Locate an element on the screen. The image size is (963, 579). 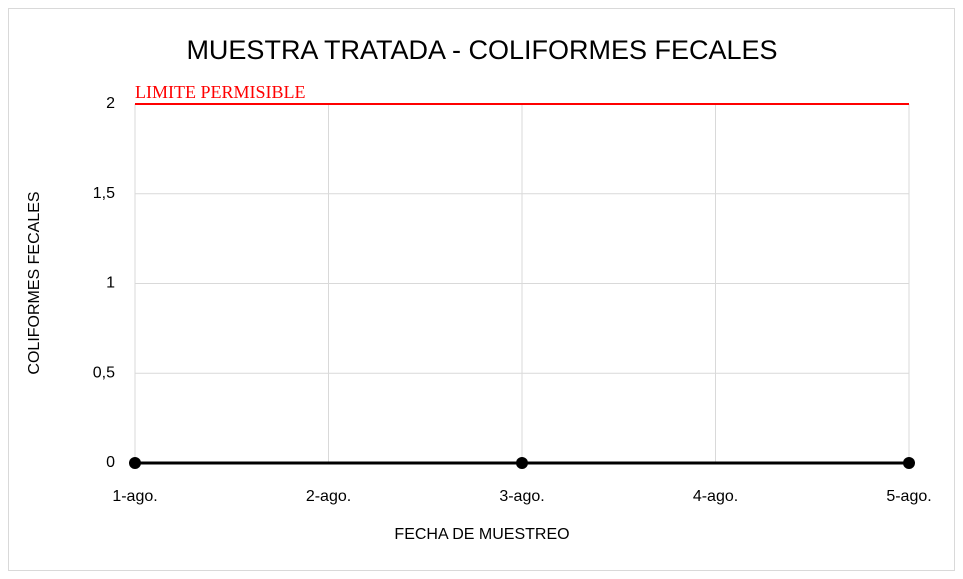
x-tick-label: 2-ago. is located at coordinates (328, 496).